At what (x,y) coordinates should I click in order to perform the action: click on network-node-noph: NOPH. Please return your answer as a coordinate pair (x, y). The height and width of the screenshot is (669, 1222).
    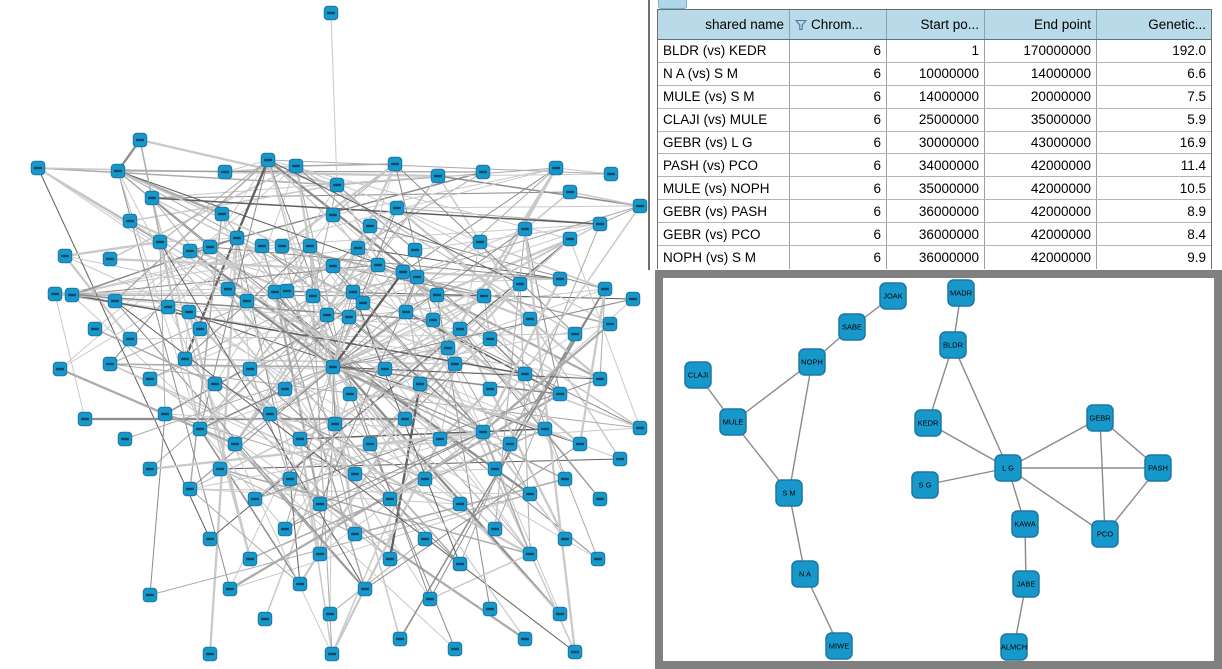
    Looking at the image, I should click on (812, 362).